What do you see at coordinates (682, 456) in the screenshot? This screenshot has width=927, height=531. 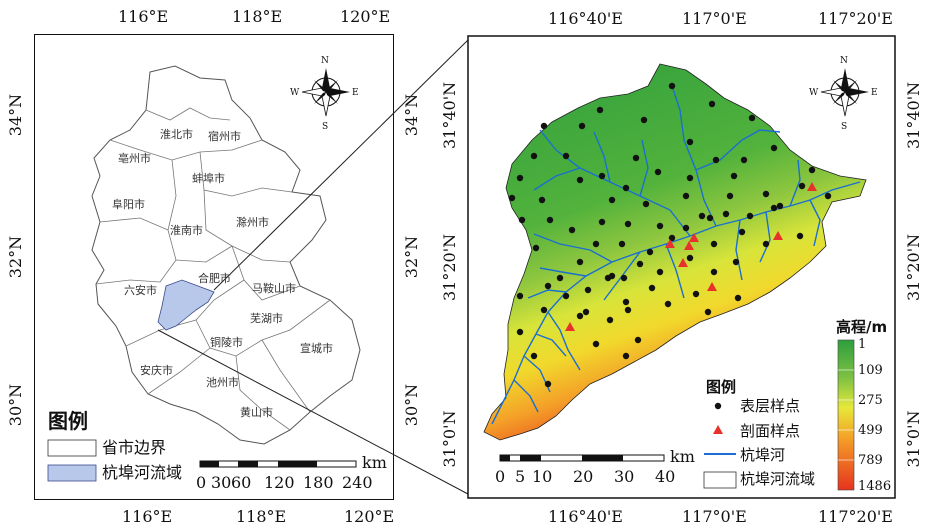 I see `right-scale-unit: km` at bounding box center [682, 456].